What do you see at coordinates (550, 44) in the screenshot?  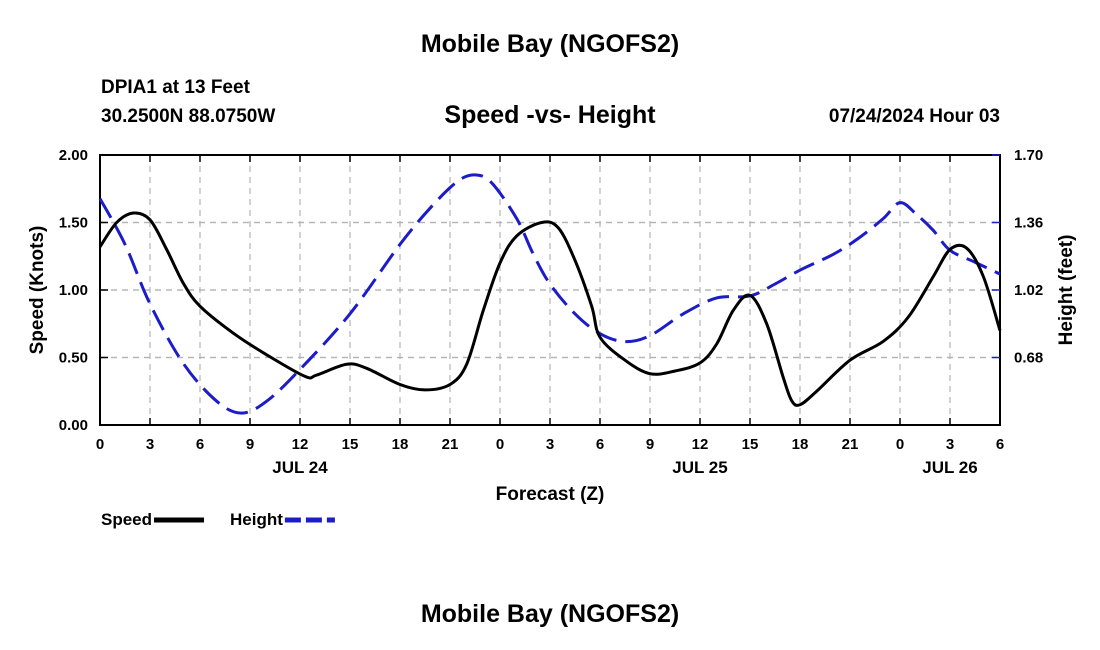 I see `page-title: Mobile Bay (NGOFS2)` at bounding box center [550, 44].